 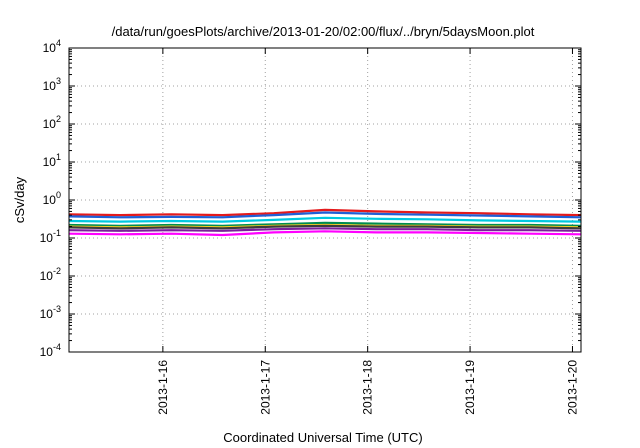 What do you see at coordinates (52, 84) in the screenshot?
I see `y-tick-label: 10³` at bounding box center [52, 84].